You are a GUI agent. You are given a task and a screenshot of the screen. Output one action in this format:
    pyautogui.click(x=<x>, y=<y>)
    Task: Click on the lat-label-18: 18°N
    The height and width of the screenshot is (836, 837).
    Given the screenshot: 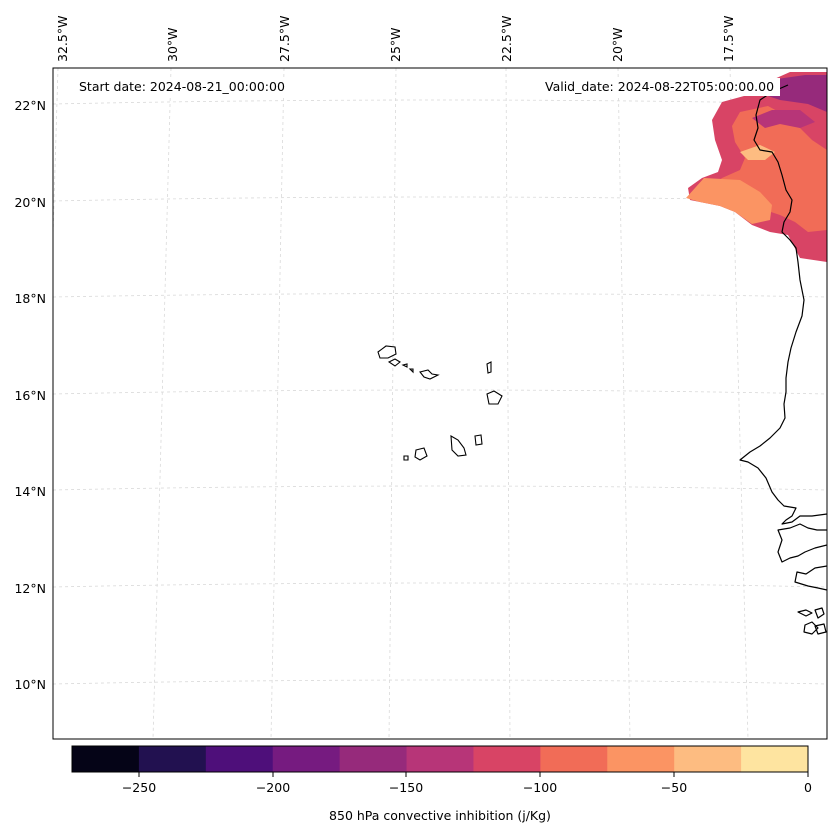 What is the action you would take?
    pyautogui.click(x=30, y=298)
    